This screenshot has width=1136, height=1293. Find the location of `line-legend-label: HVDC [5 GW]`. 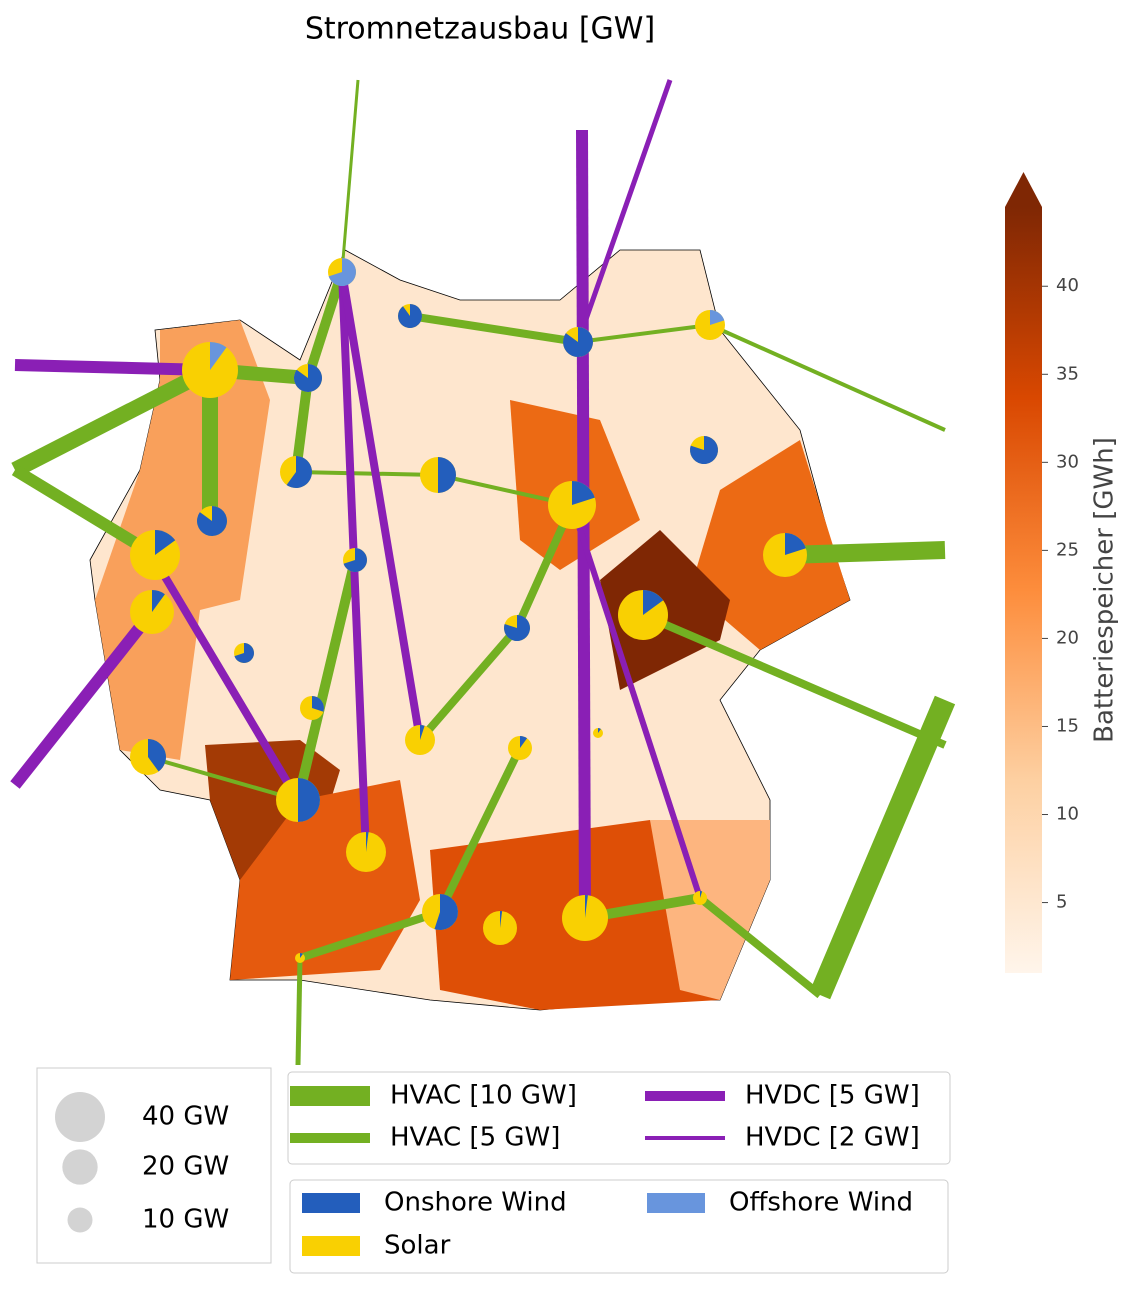

line-legend-label: HVDC [5 GW] is located at coordinates (832, 1096).